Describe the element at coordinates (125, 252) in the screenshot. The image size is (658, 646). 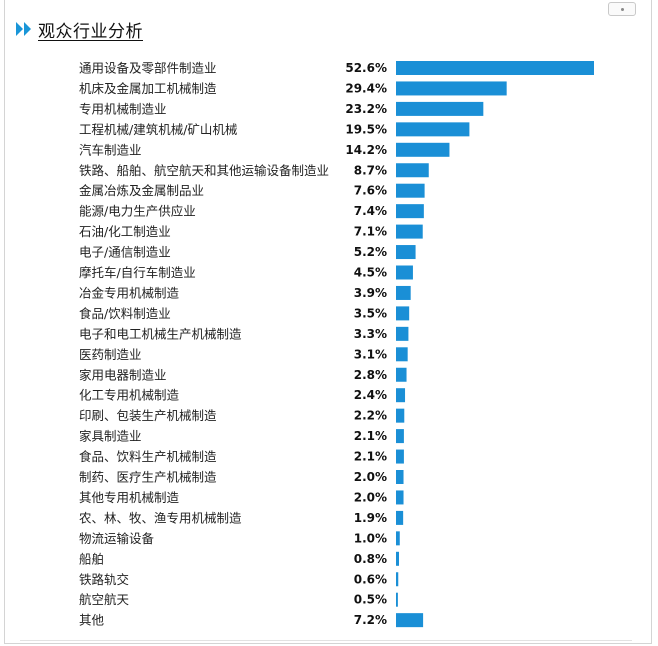
I see `category-label: 电子/通信制造业` at that location.